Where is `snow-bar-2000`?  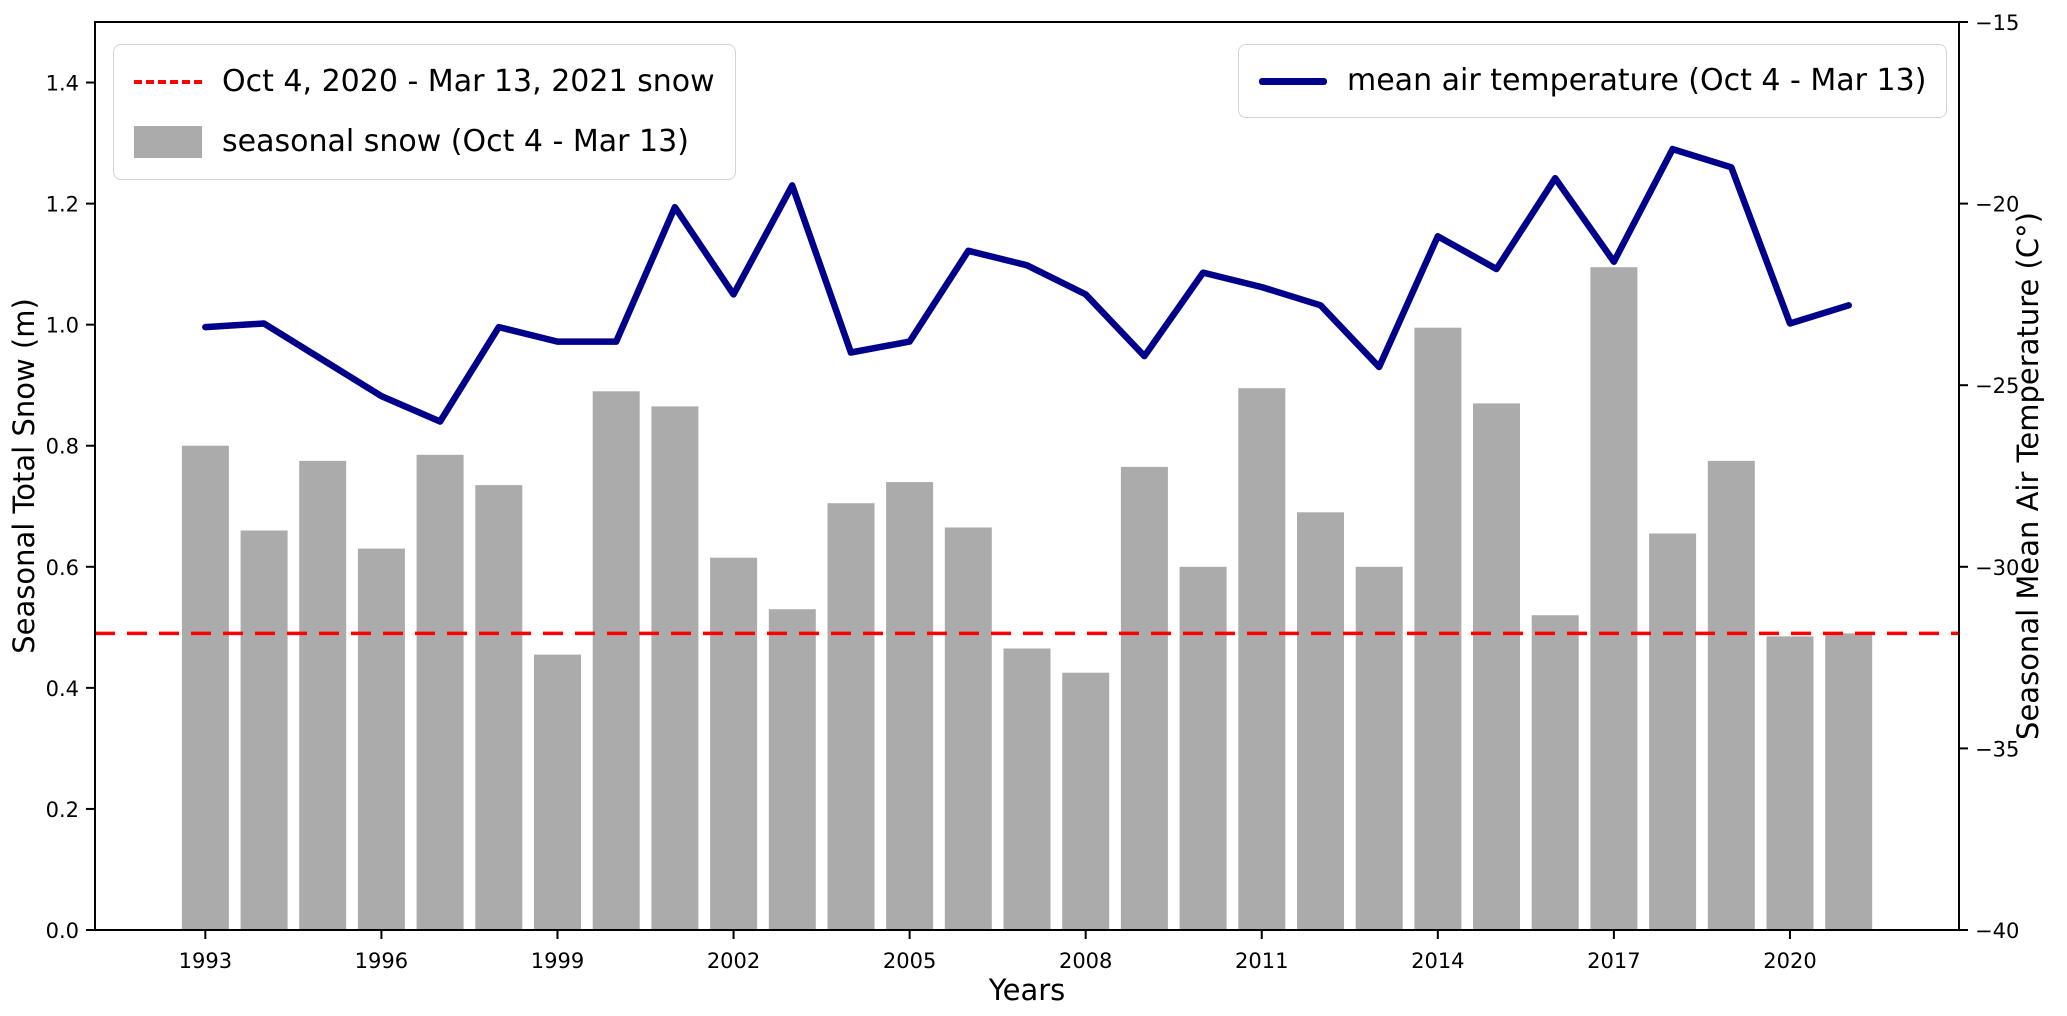 snow-bar-2000 is located at coordinates (616, 660).